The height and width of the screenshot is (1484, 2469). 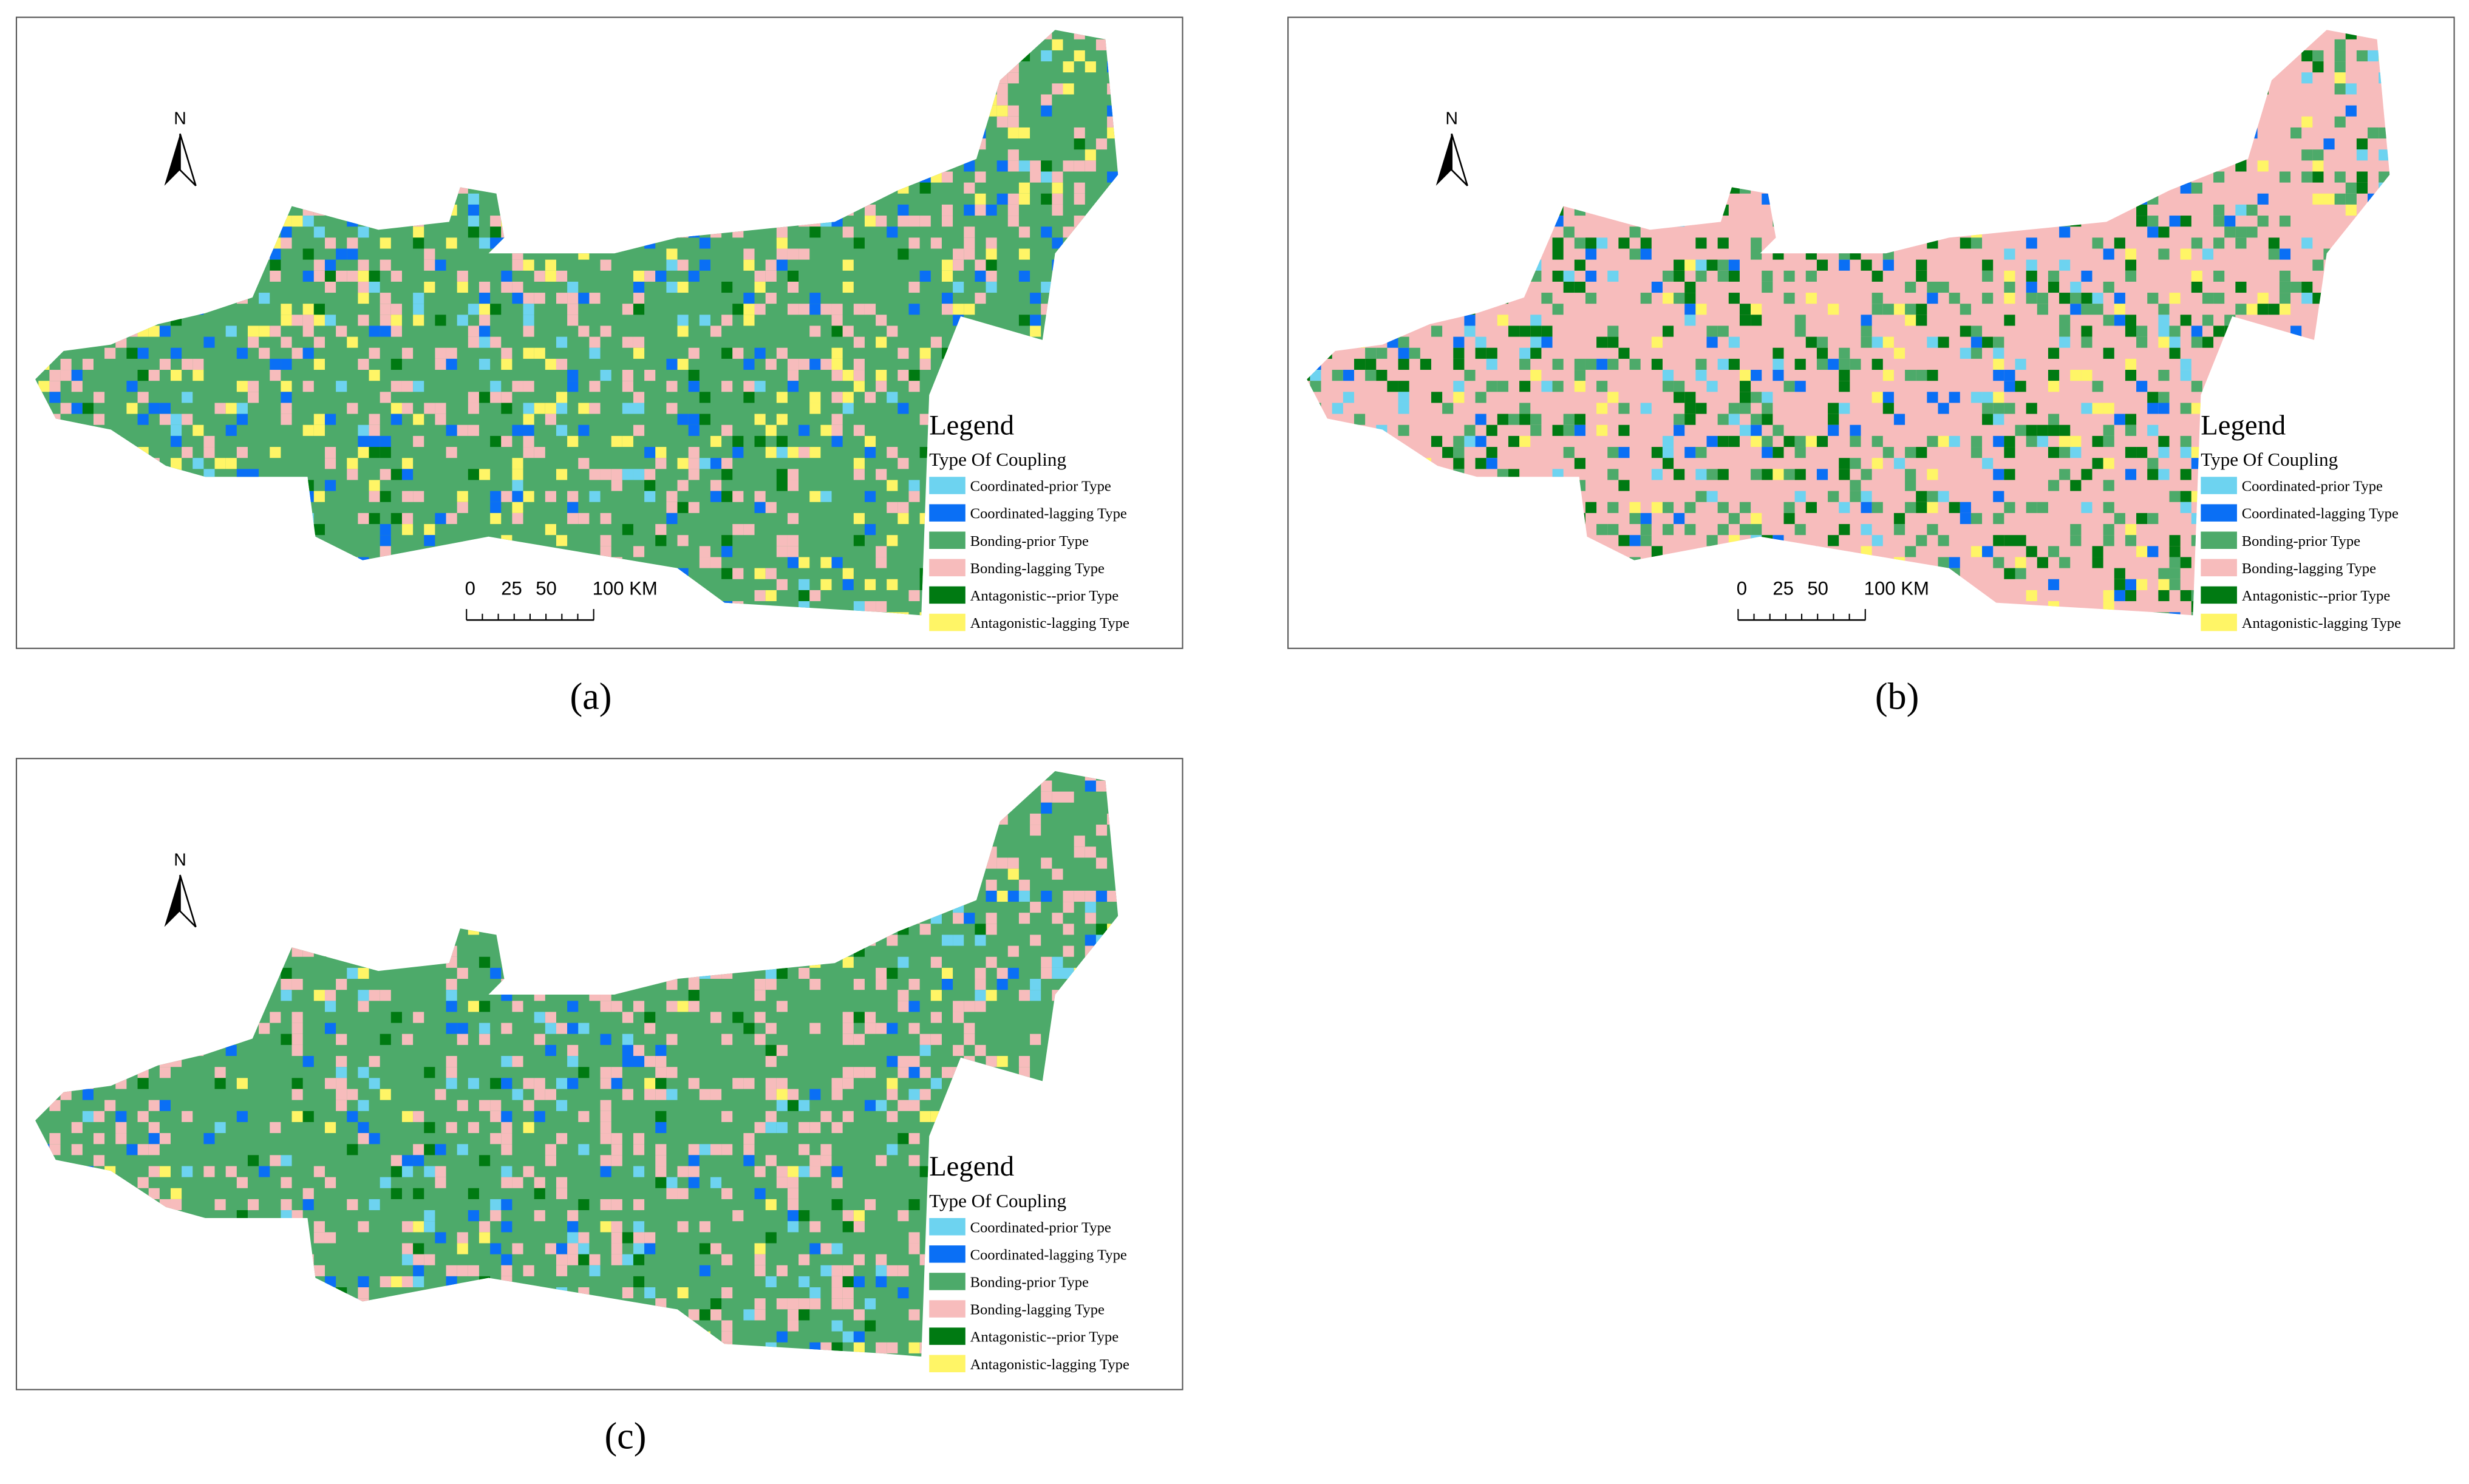 What do you see at coordinates (172, 160) in the screenshot?
I see `north-arrow` at bounding box center [172, 160].